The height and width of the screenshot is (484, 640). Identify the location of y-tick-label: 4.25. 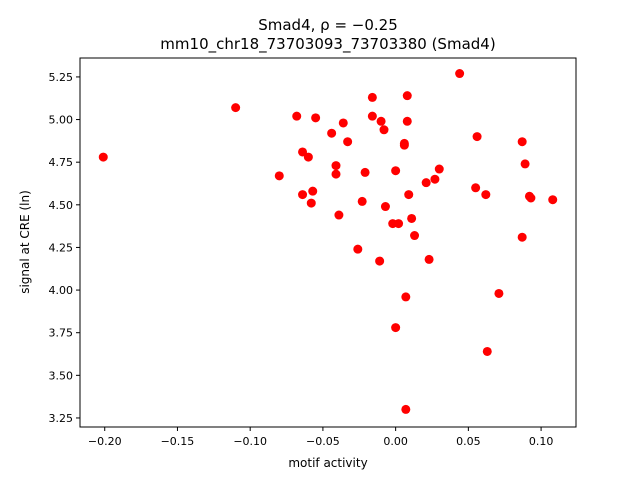
(61, 247).